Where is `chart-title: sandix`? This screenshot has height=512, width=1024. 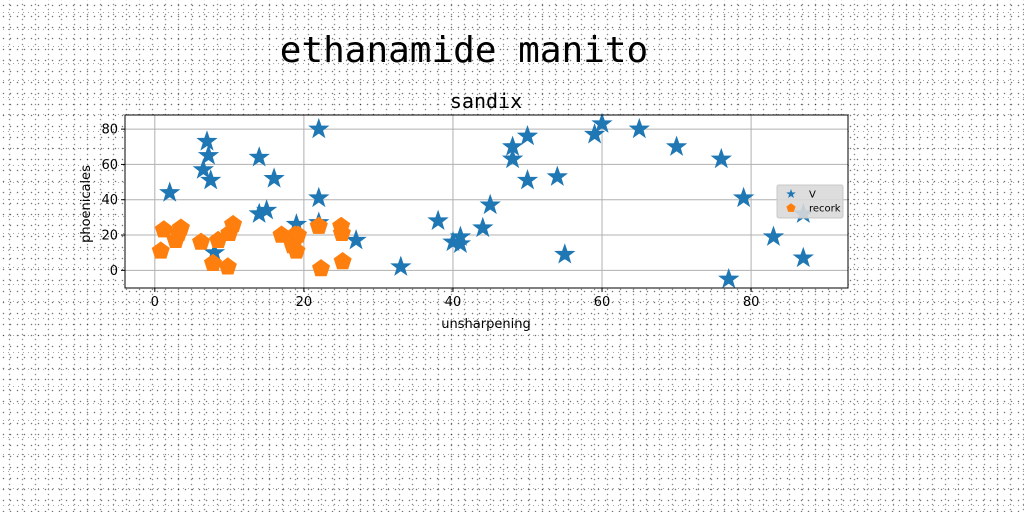
chart-title: sandix is located at coordinates (486, 101).